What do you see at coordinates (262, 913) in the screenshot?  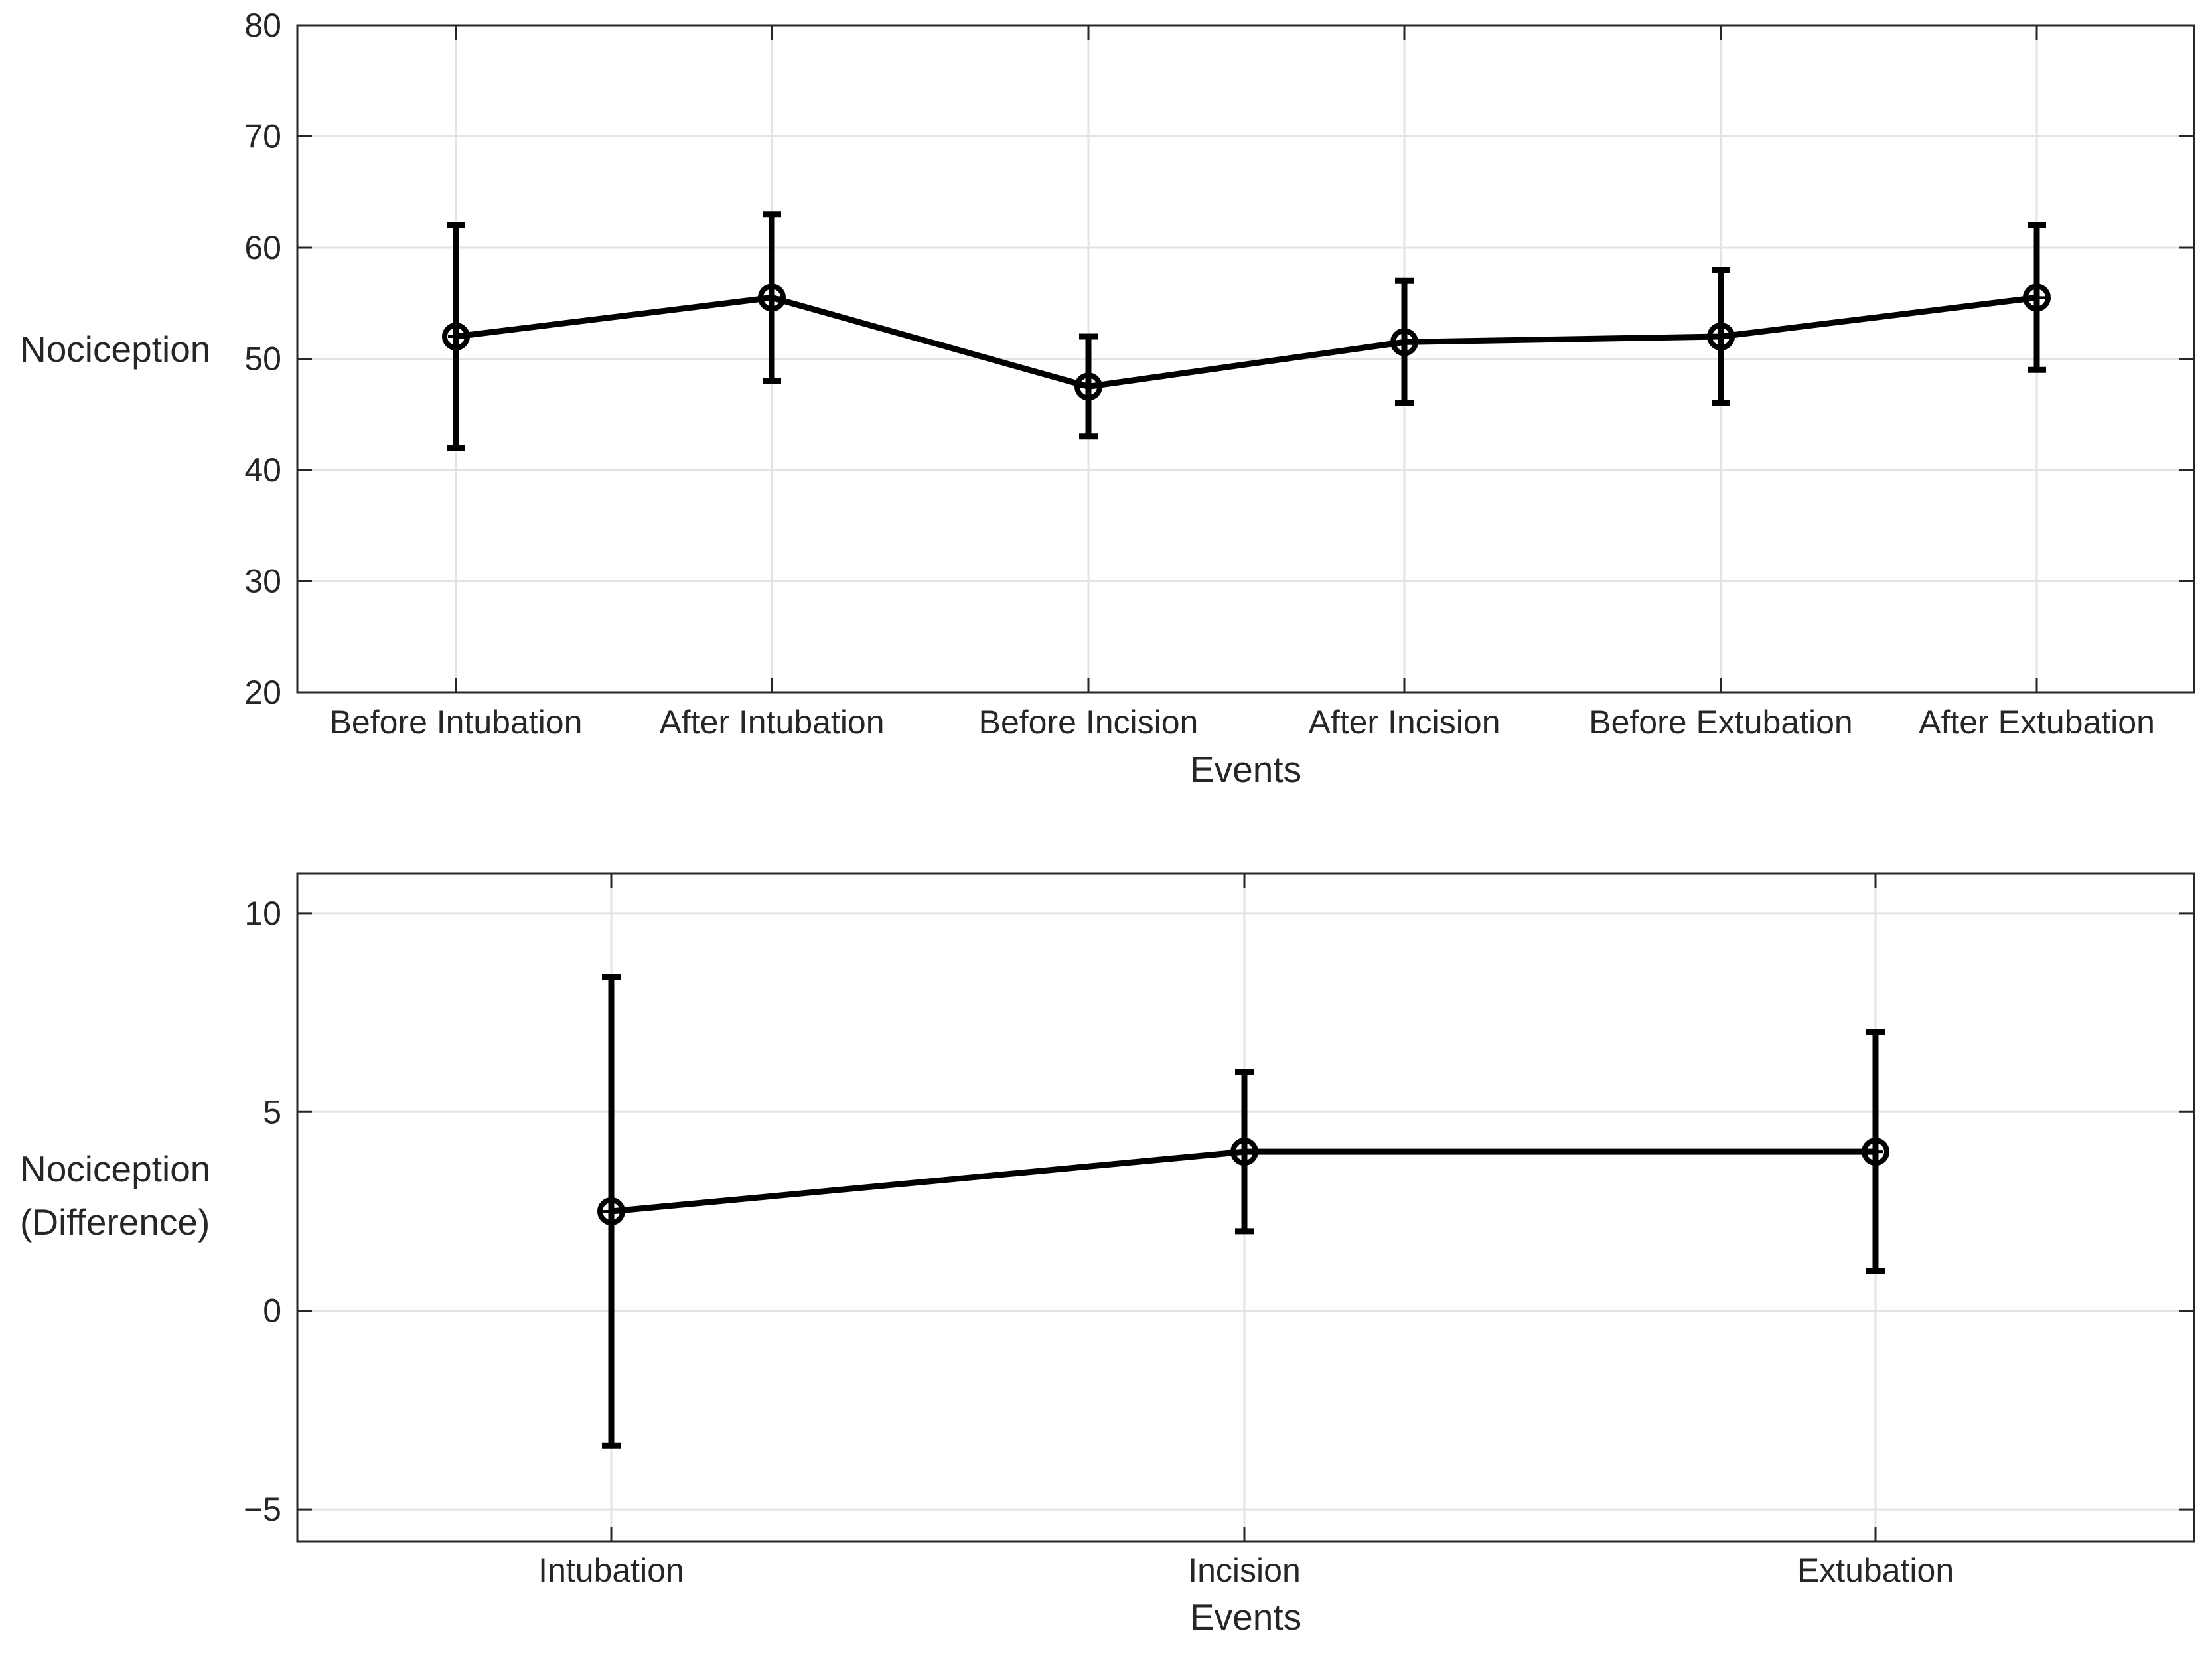 I see `y-tick-label: 10` at bounding box center [262, 913].